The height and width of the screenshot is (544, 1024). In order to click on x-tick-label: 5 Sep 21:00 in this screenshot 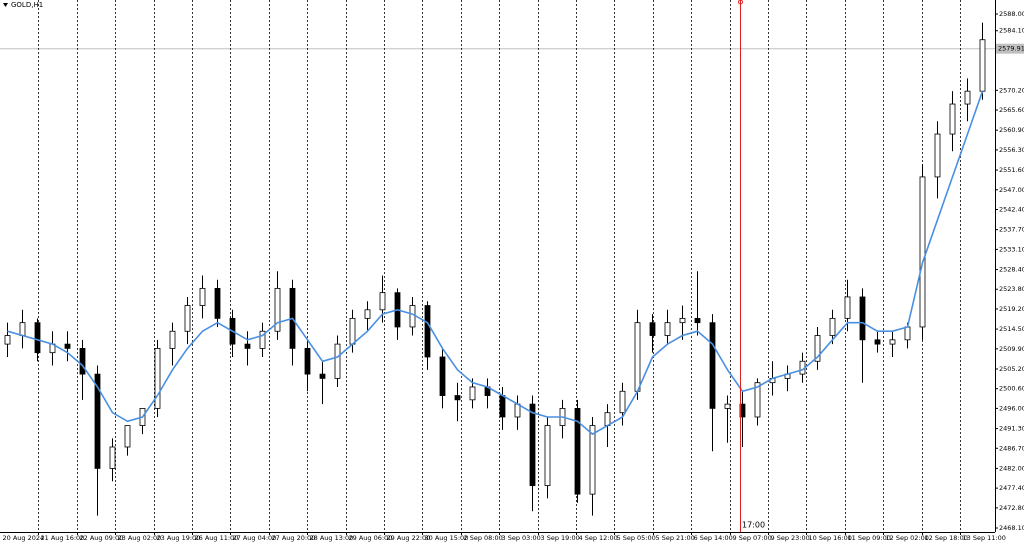, I will do `click(675, 538)`.